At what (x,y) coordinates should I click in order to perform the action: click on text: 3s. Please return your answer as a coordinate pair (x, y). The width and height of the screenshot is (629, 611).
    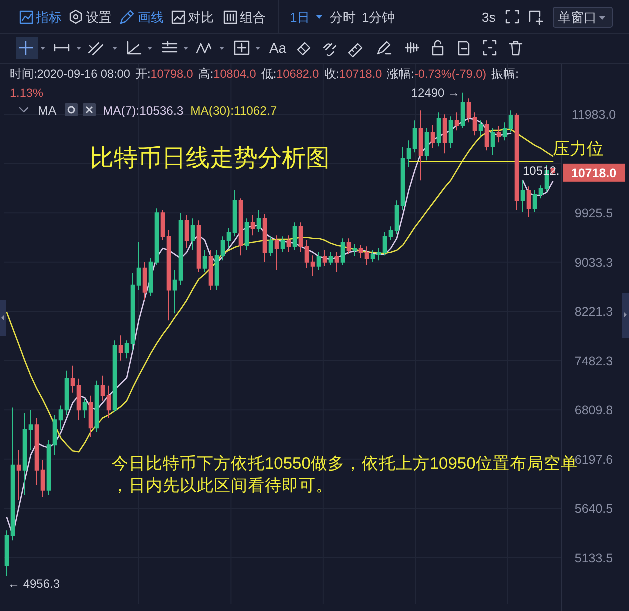
    Looking at the image, I should click on (489, 17).